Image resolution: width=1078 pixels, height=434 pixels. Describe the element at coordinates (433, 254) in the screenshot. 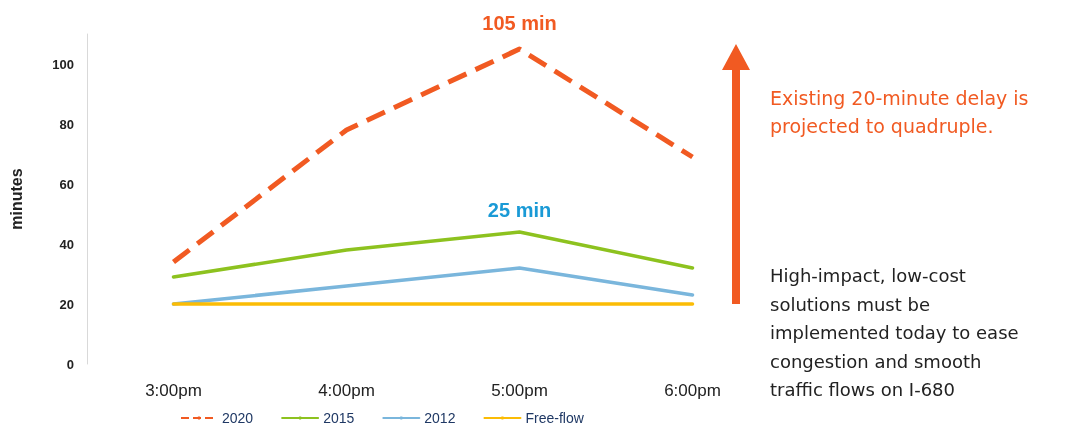

I see `line-series` at that location.